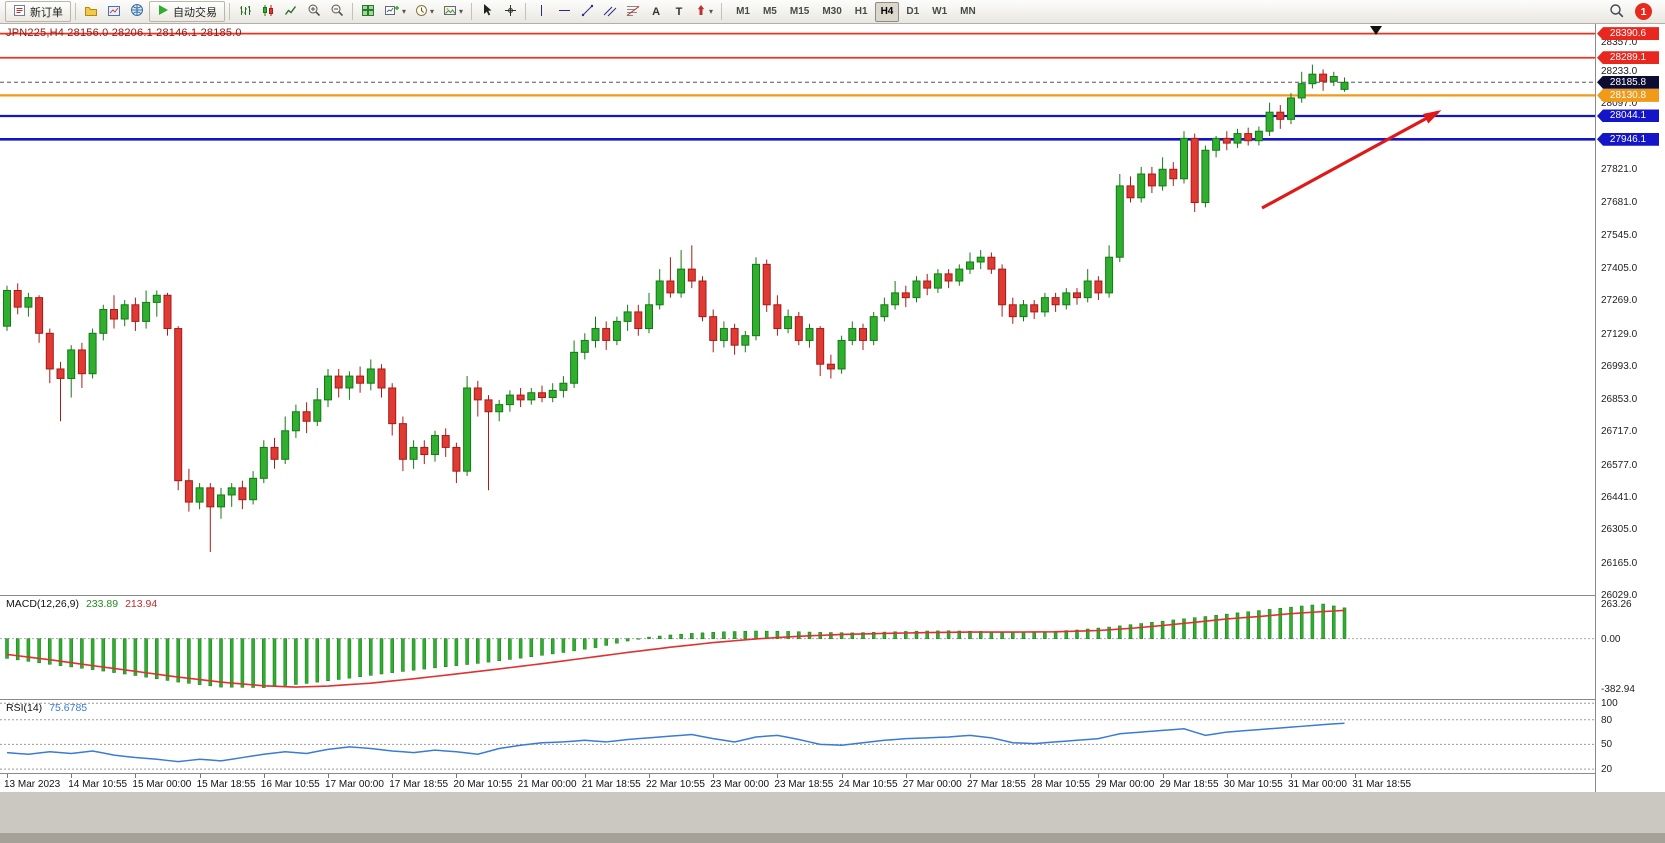  I want to click on macd-chart, so click(797, 648).